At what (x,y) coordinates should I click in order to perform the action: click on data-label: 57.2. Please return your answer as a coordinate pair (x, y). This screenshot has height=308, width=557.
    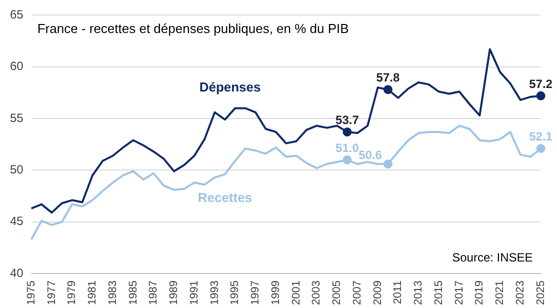
    Looking at the image, I should click on (541, 83).